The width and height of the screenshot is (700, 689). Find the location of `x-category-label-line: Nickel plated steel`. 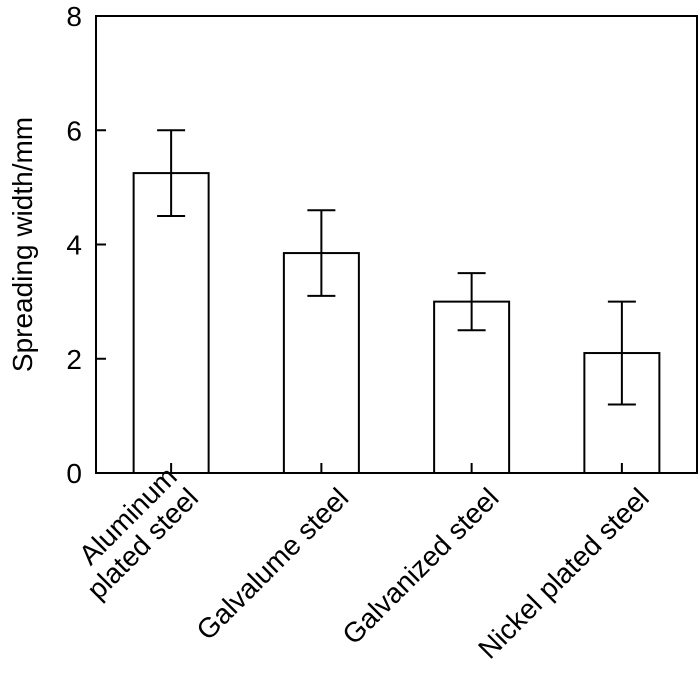

x-category-label-line: Nickel plated steel is located at coordinates (563, 573).